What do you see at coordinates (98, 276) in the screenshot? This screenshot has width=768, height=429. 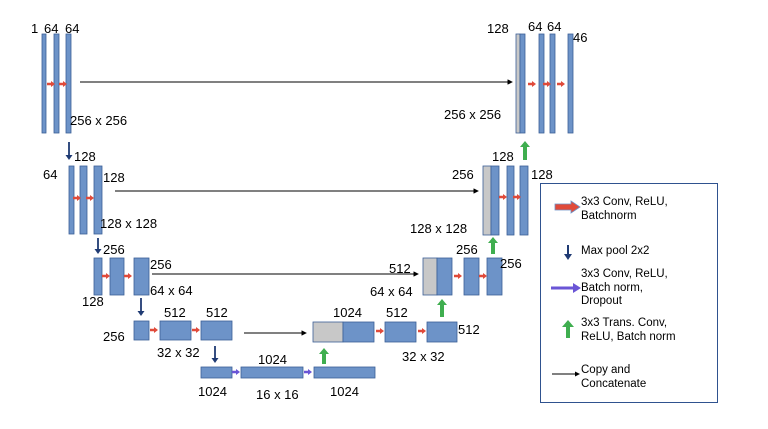 I see `enc3-input-block` at bounding box center [98, 276].